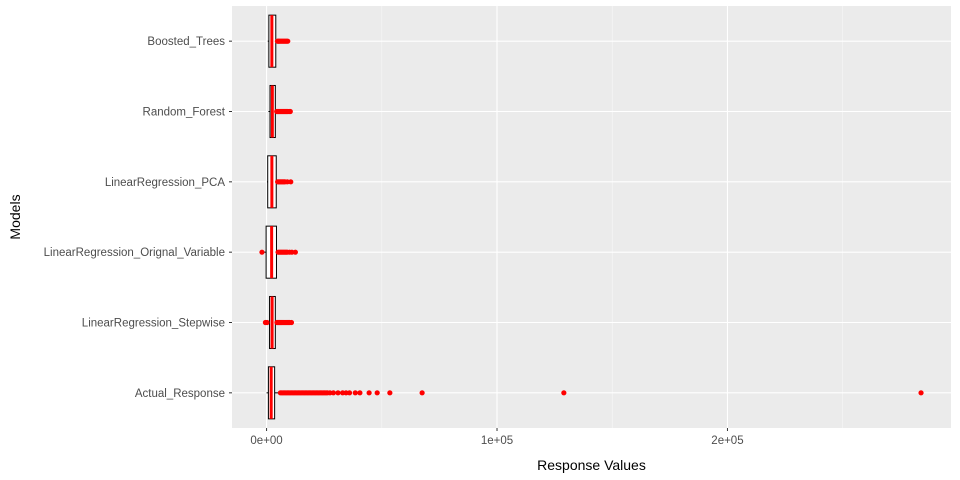 Image resolution: width=960 pixels, height=480 pixels. Describe the element at coordinates (15, 216) in the screenshot. I see `y-axis-title: Models` at that location.